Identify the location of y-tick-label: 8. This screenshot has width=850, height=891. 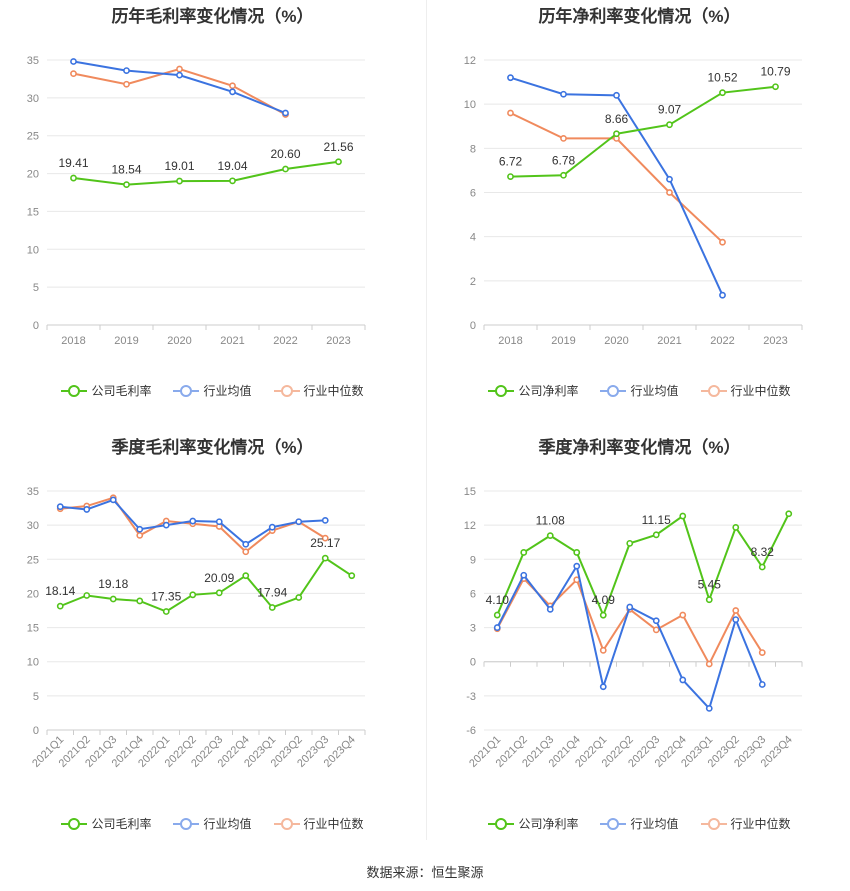
(473, 149).